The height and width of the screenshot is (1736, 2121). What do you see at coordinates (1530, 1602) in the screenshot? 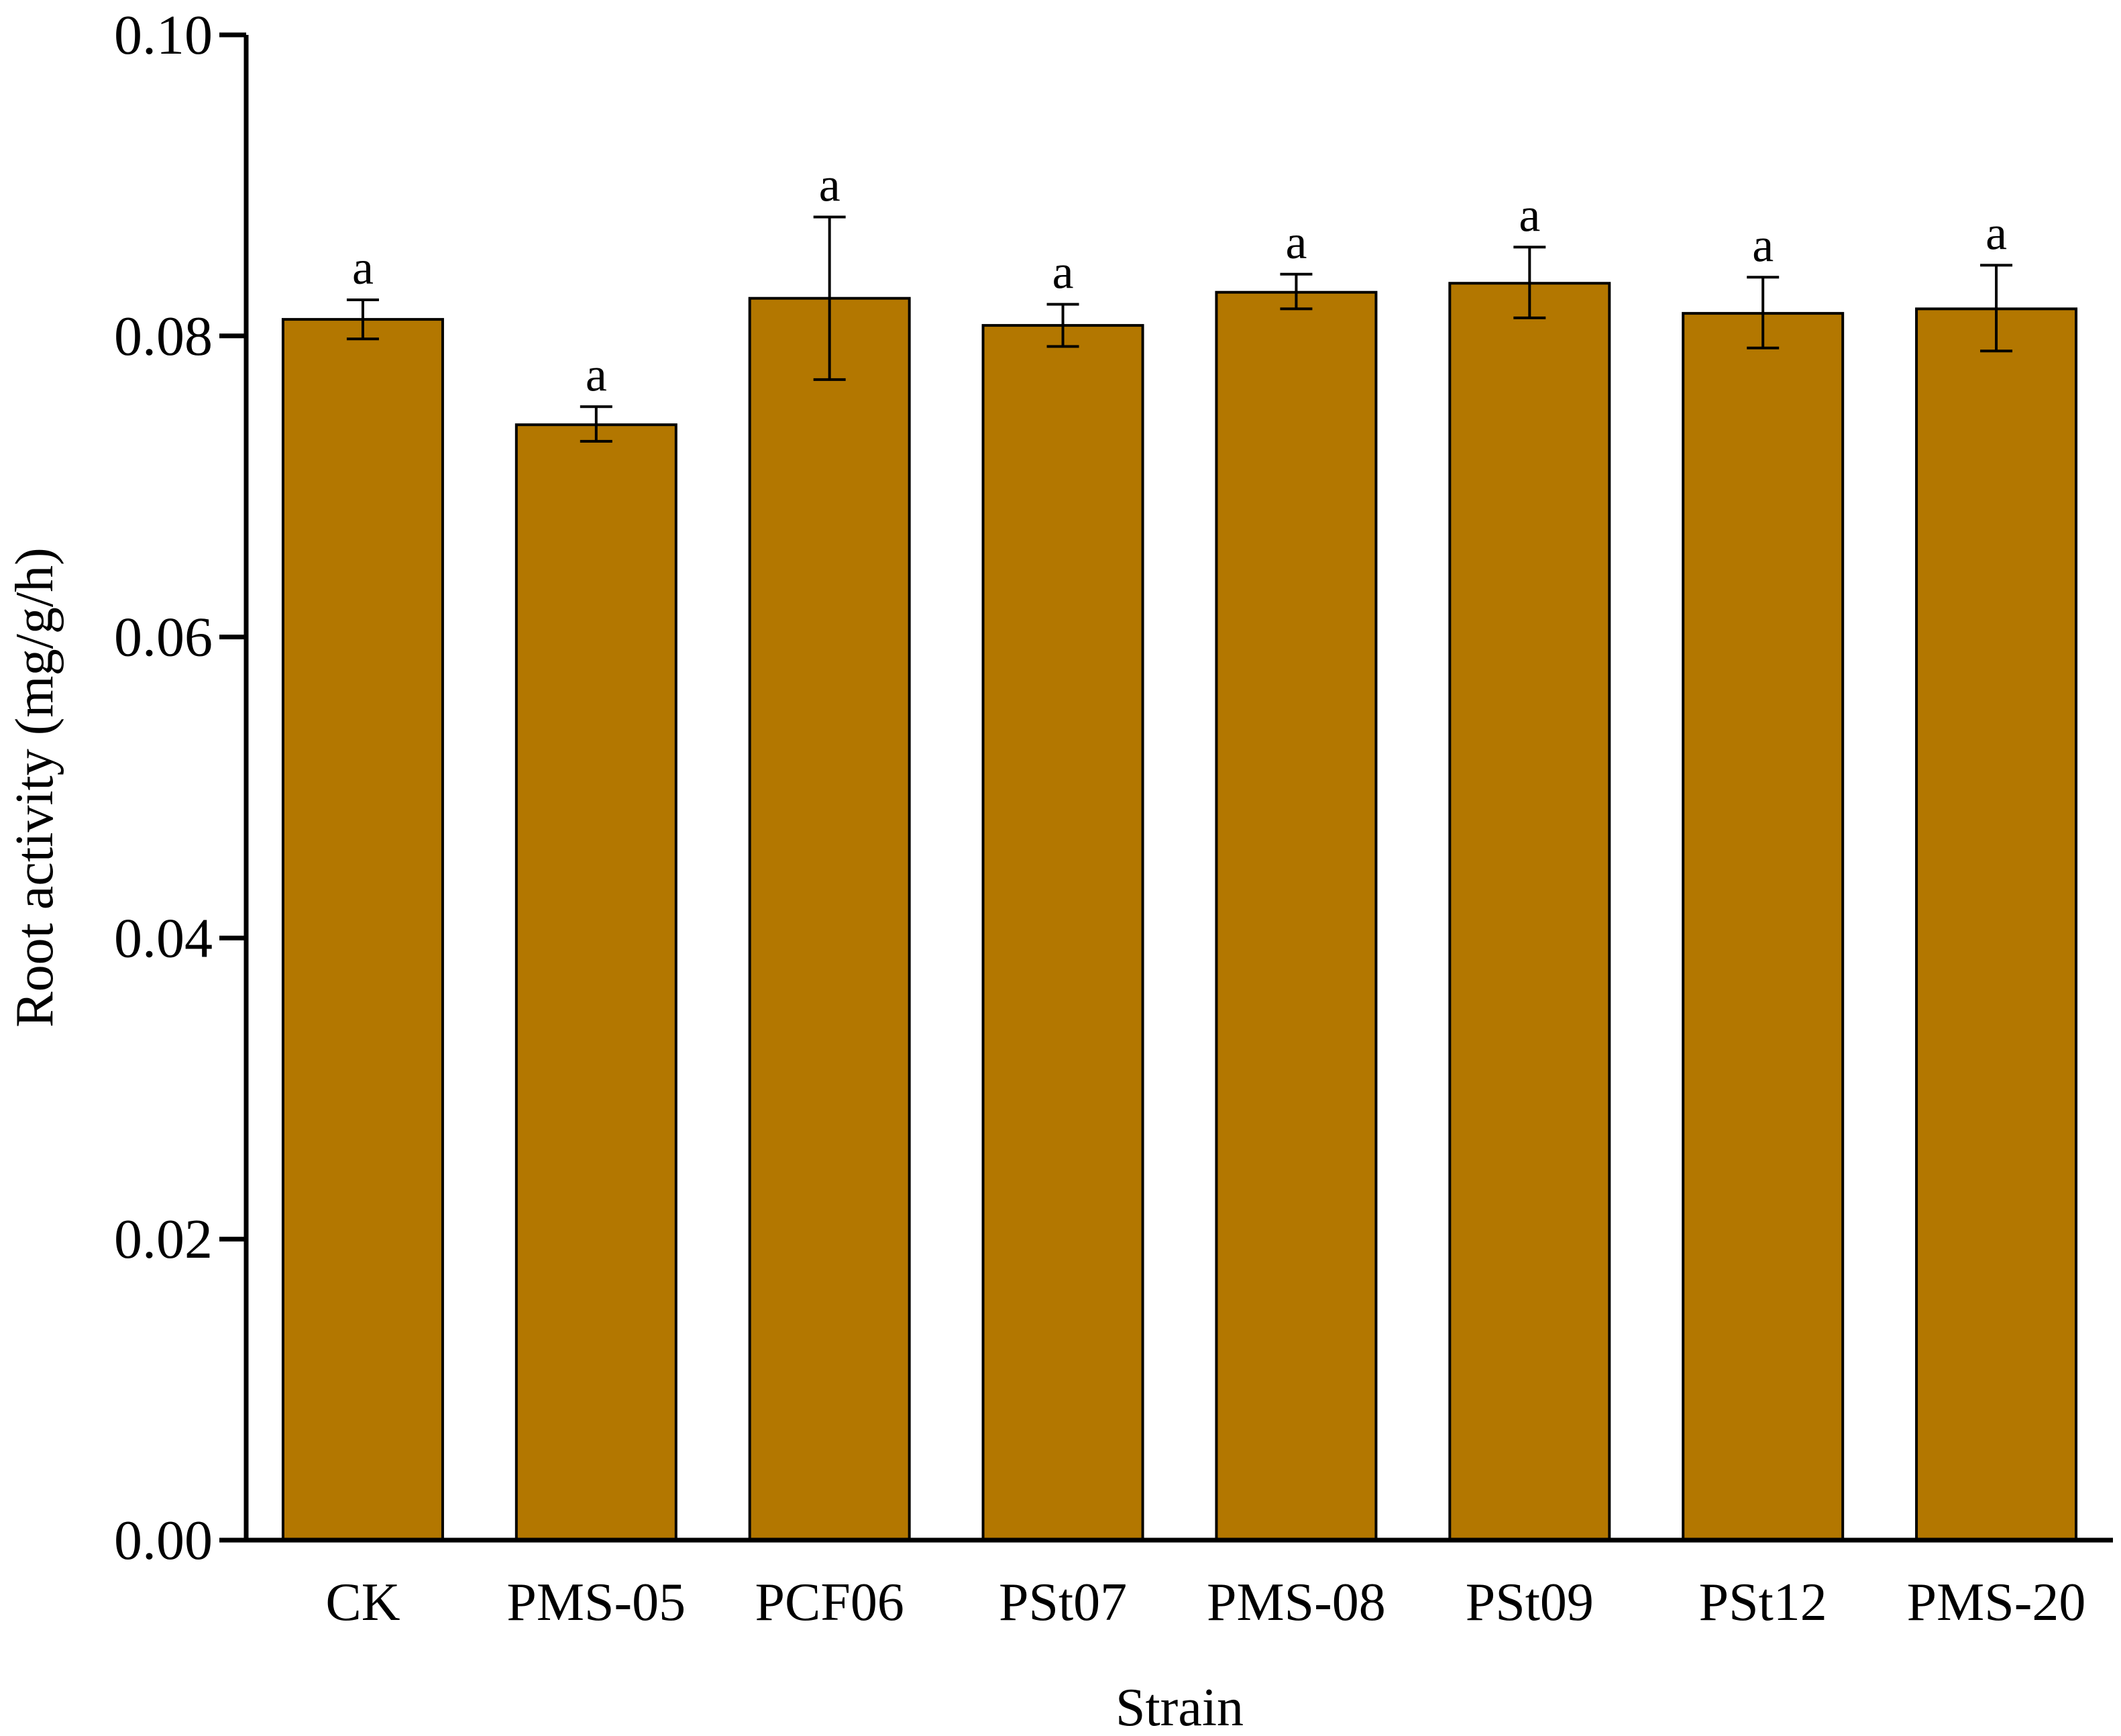
I see `x-tick-label: PSt09` at bounding box center [1530, 1602].